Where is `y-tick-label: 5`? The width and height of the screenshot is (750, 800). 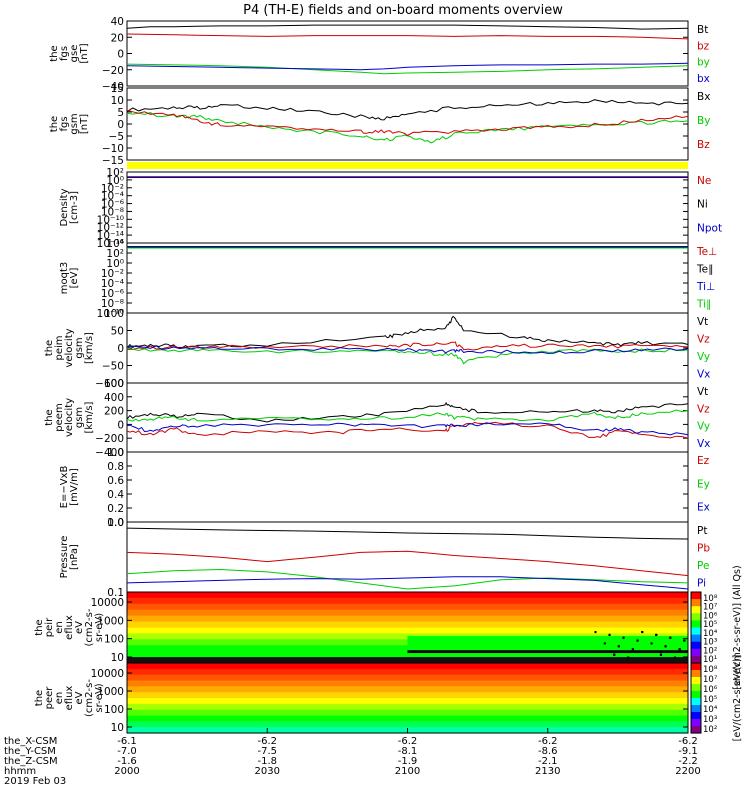 y-tick-label: 5 is located at coordinates (120, 113).